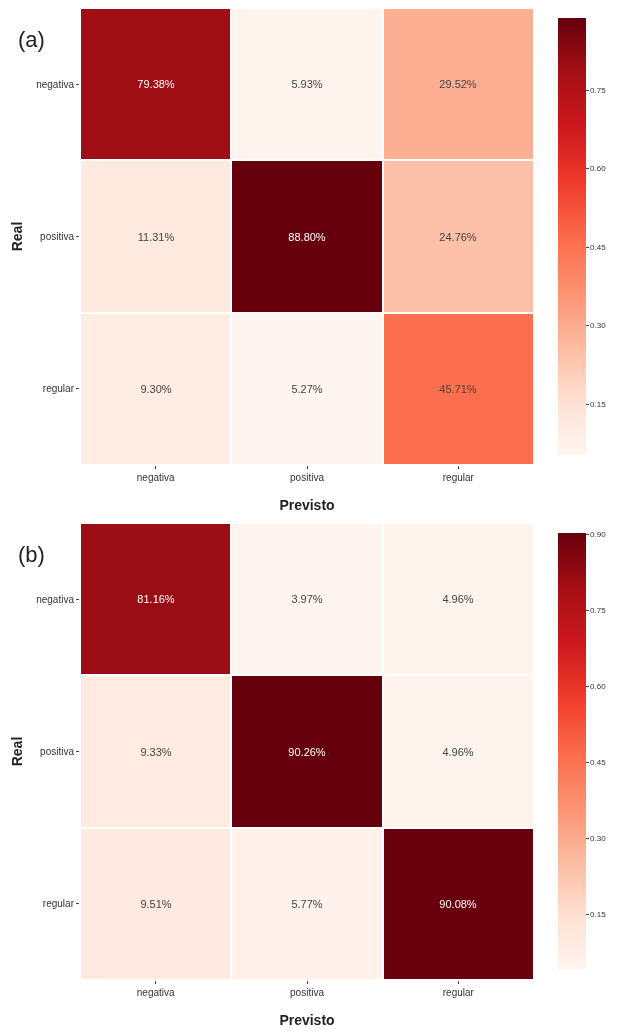 Image resolution: width=624 pixels, height=1031 pixels. I want to click on data-label: 88.80%, so click(307, 236).